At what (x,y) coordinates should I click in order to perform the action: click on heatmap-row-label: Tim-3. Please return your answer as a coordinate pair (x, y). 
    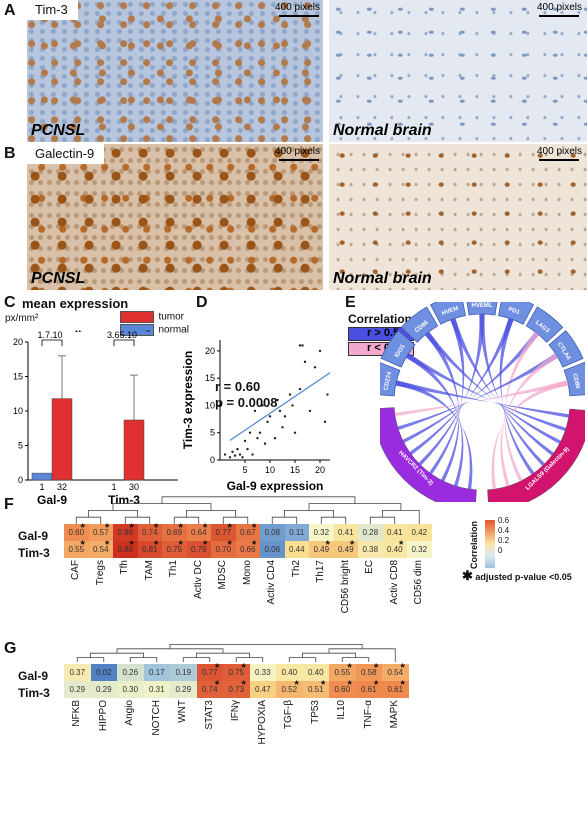
    Looking at the image, I should click on (34, 553).